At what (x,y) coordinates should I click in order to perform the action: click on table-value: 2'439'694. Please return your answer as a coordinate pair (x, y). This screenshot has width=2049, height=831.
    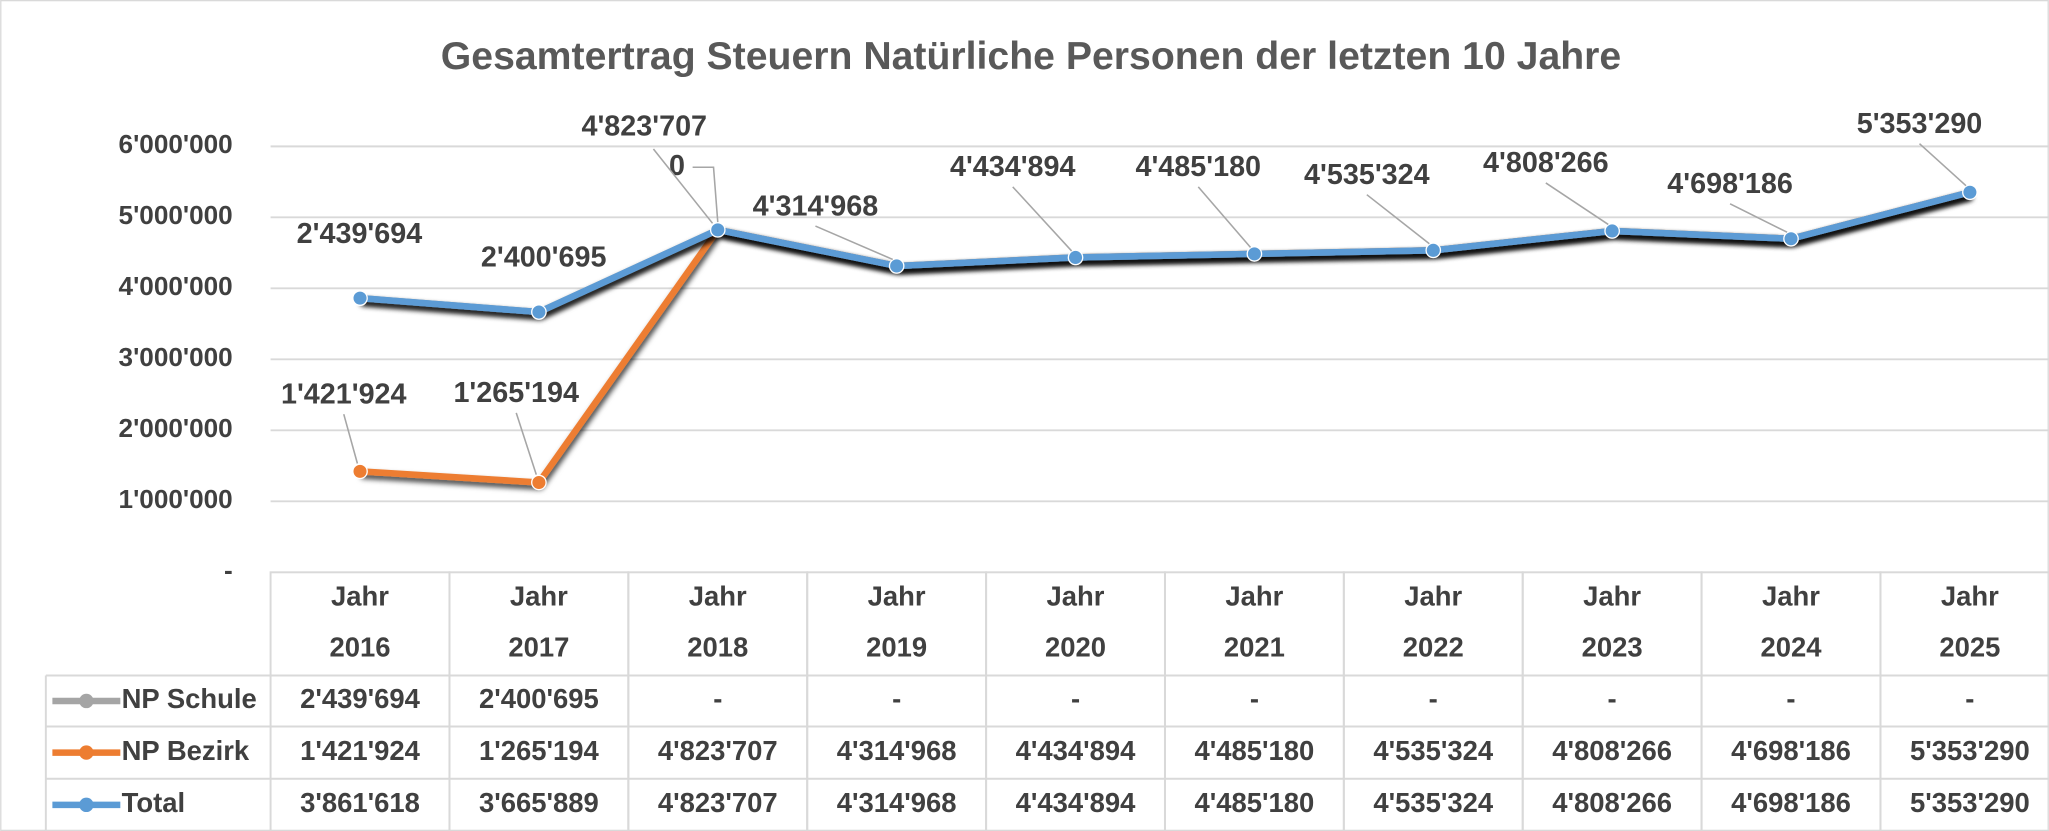
    Looking at the image, I should click on (360, 698).